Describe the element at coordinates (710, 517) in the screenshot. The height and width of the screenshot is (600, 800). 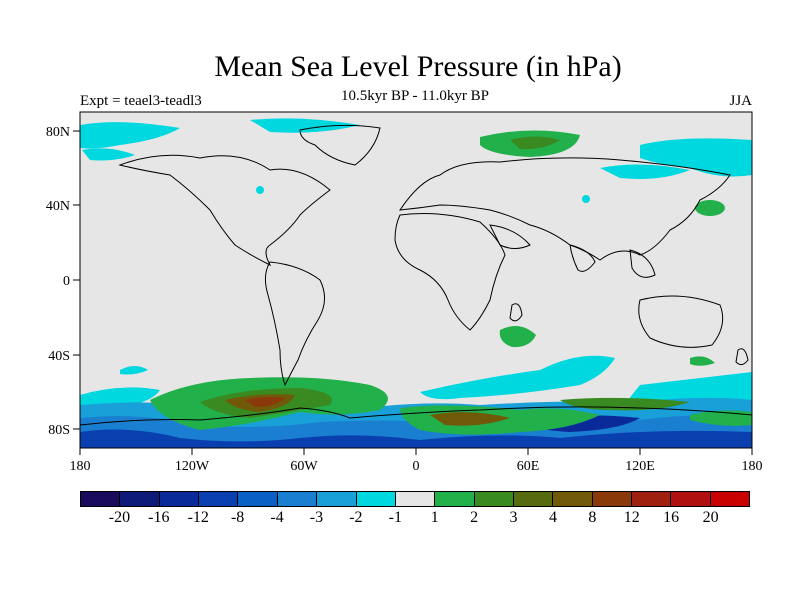
I see `colorbar-tick-label: 20` at that location.